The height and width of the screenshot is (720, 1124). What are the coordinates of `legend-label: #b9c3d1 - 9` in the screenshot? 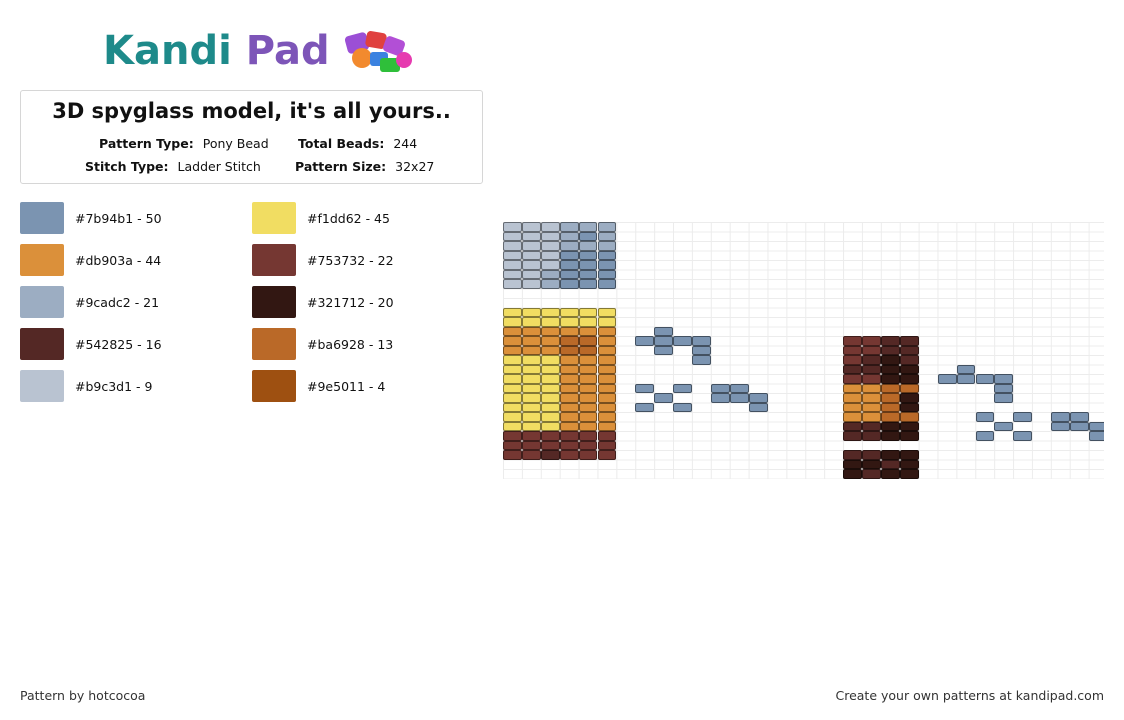 It's located at (114, 386).